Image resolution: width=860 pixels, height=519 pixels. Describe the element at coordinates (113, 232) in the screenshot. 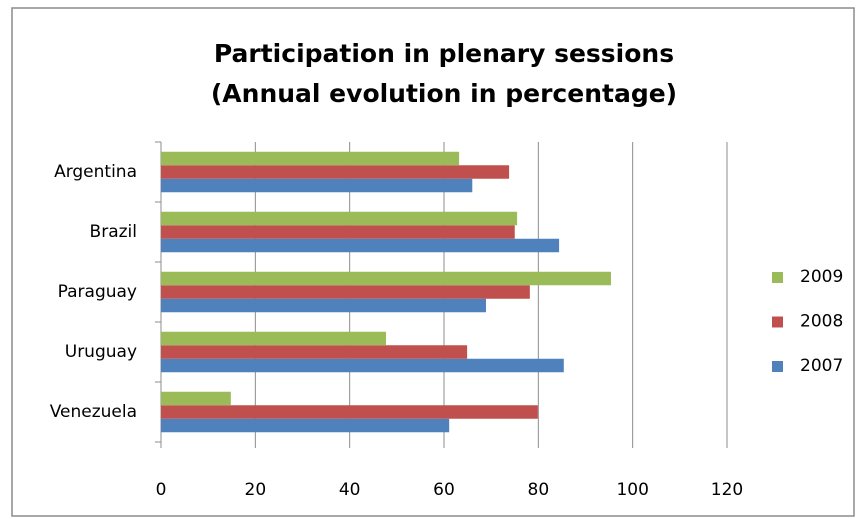

I see `y-tick-label: Brazil` at that location.